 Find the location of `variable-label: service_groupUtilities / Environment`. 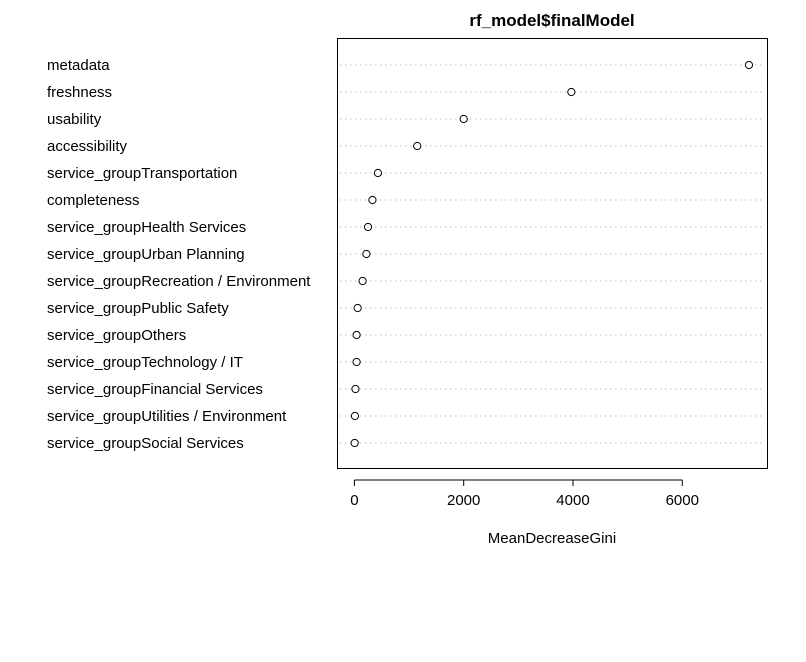

variable-label: service_groupUtilities / Environment is located at coordinates (167, 416).